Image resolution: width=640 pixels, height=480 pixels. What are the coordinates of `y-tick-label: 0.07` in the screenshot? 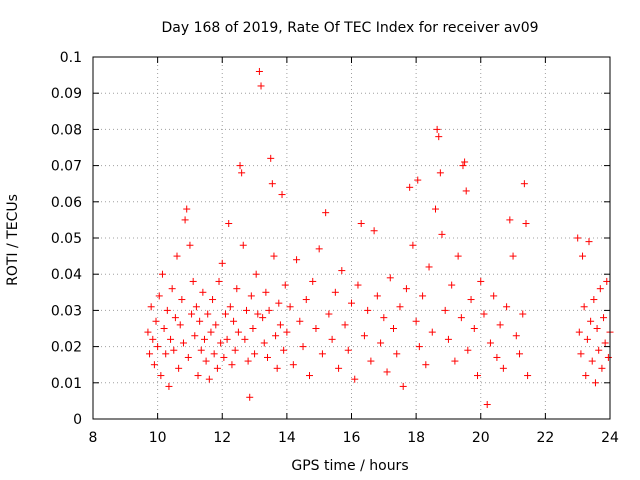 It's located at (66, 167).